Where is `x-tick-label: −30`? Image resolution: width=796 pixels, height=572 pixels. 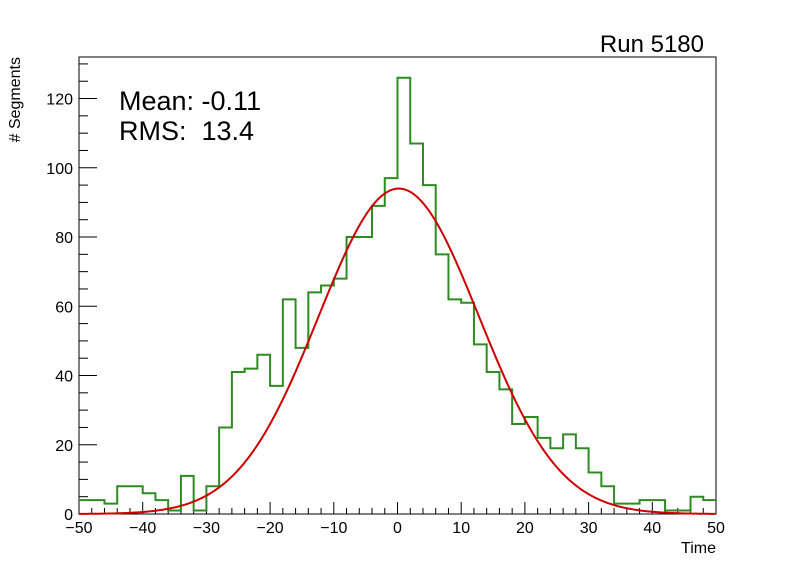
x-tick-label: −30 is located at coordinates (206, 528).